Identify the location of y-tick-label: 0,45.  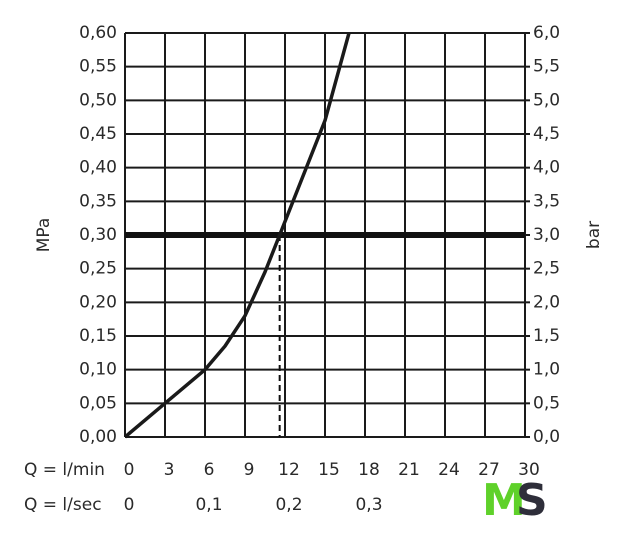
(98, 134).